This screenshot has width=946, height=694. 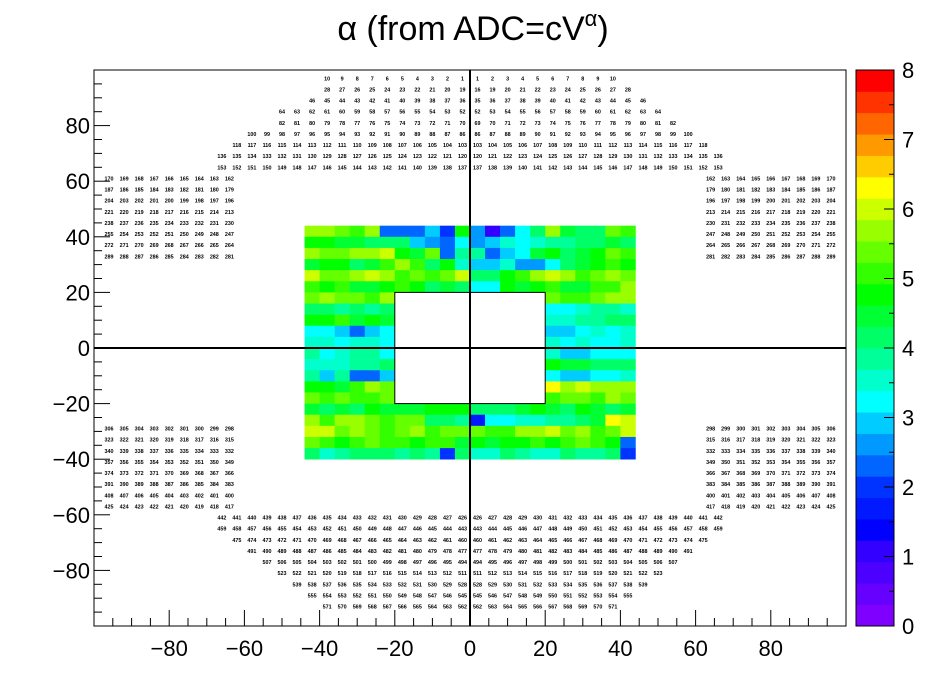 I want to click on cell-label: 44, so click(x=613, y=102).